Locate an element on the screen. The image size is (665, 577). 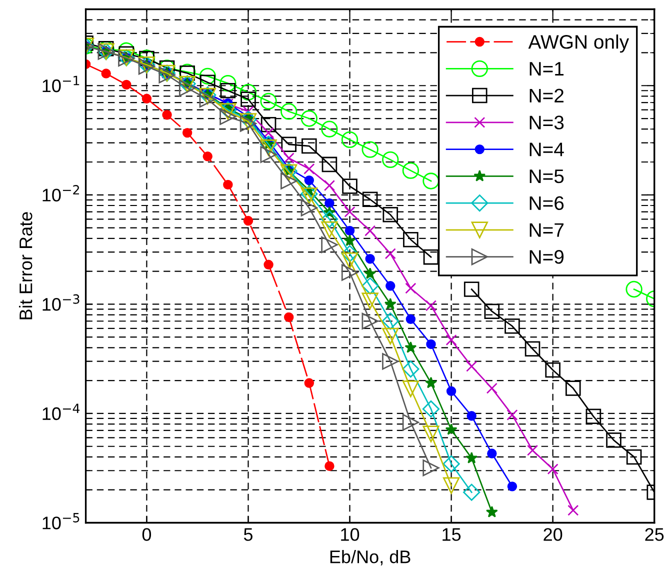
x-tick-label: 25 is located at coordinates (654, 534).